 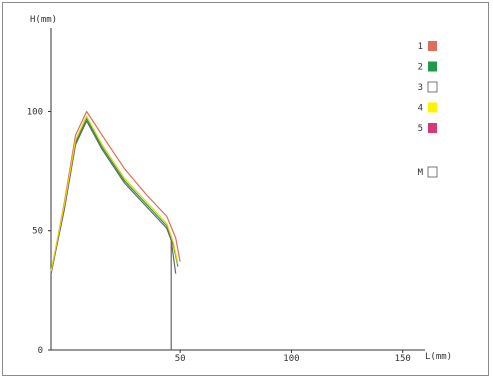 I want to click on y-tick-label: 100, so click(x=35, y=112).